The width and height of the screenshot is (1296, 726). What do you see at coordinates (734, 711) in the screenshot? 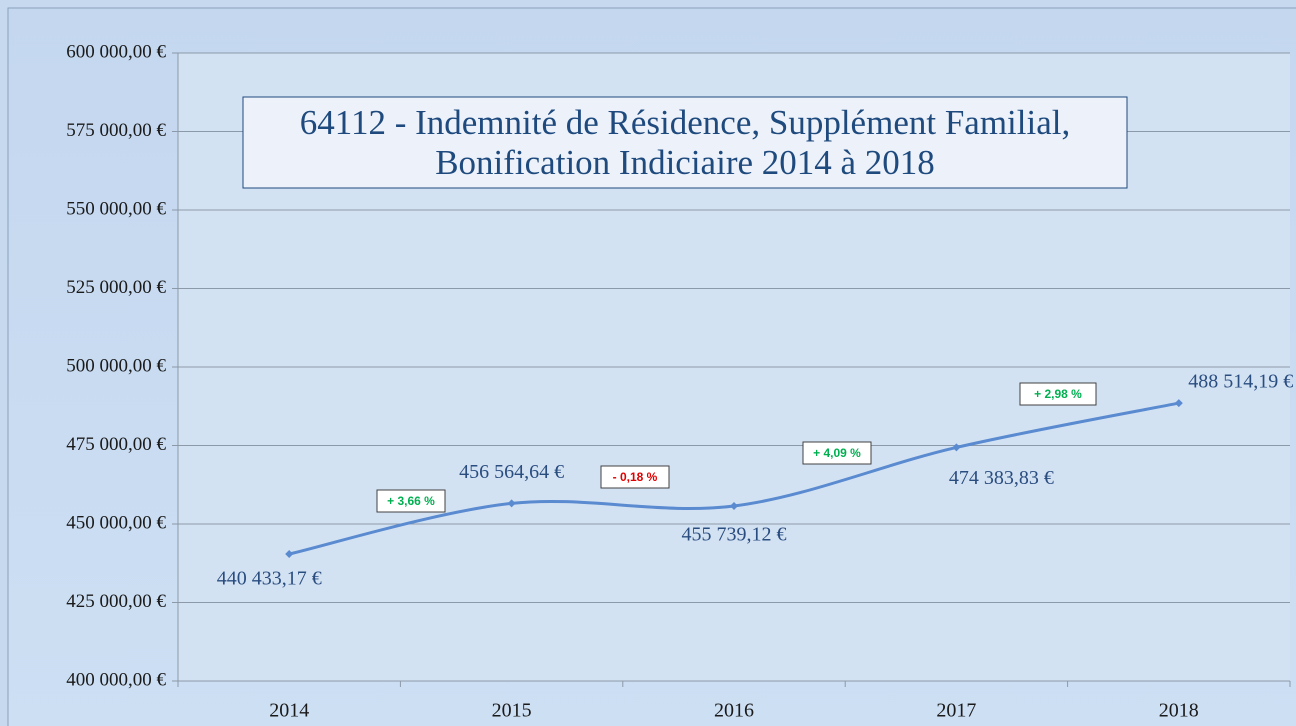
I see `x-tick-label: 2016` at bounding box center [734, 711].